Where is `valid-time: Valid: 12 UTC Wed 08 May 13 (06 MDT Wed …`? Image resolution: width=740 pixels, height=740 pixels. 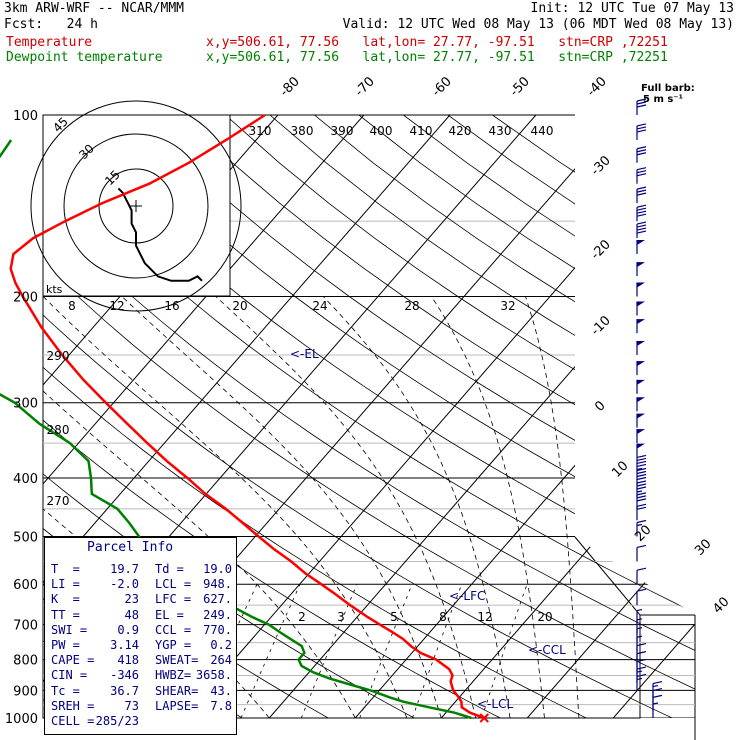 valid-time: Valid: 12 UTC Wed 08 May 13 (06 MDT Wed … is located at coordinates (538, 24).